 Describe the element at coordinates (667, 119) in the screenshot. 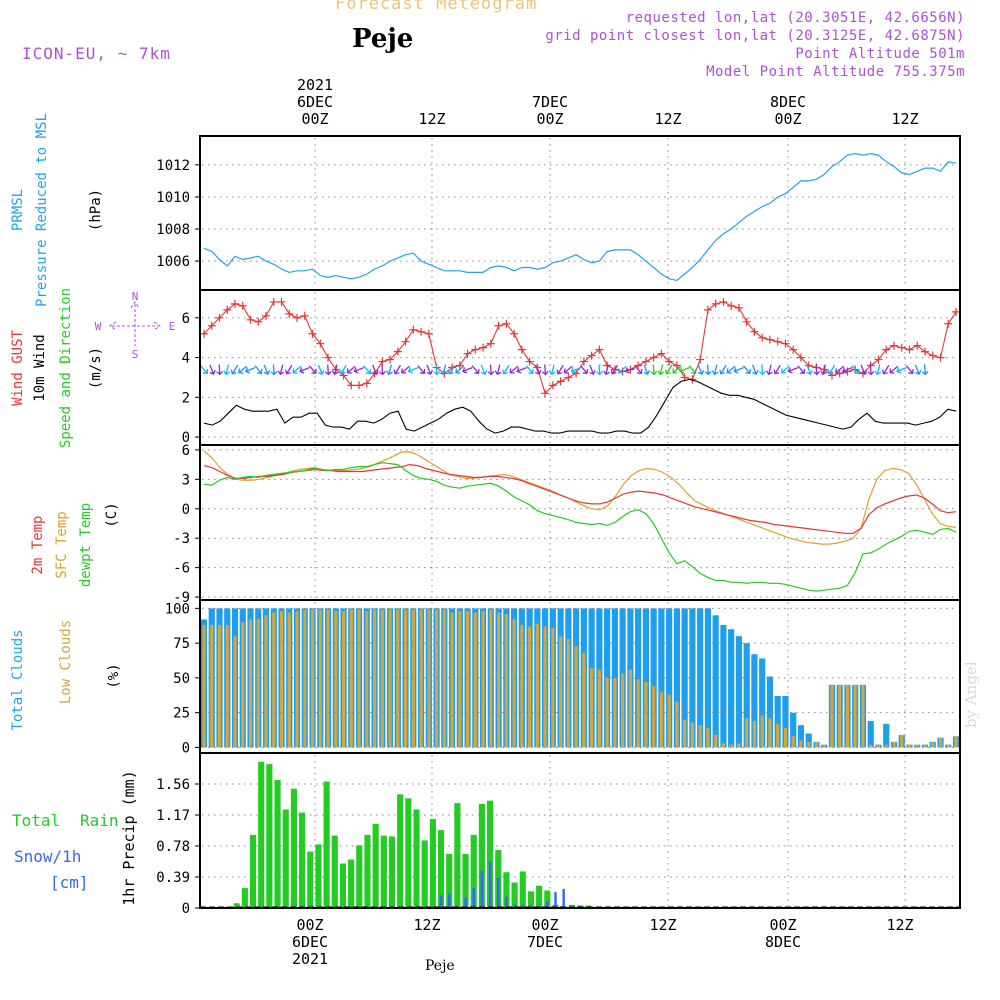

I see `top-time-label: 12Z` at that location.